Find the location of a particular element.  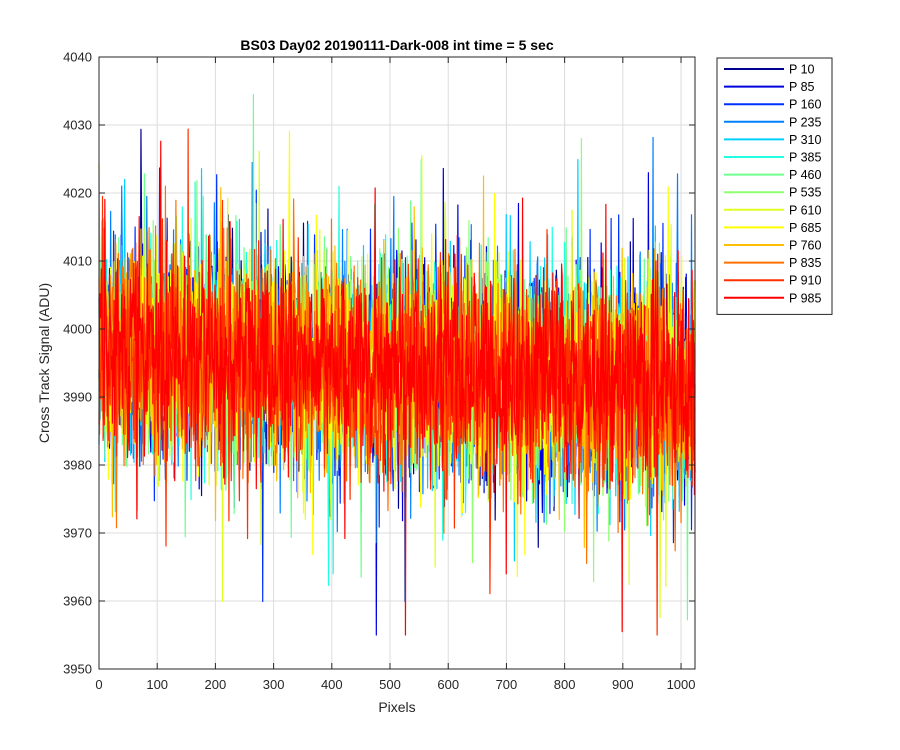

x-tick-label: 900 is located at coordinates (623, 684).